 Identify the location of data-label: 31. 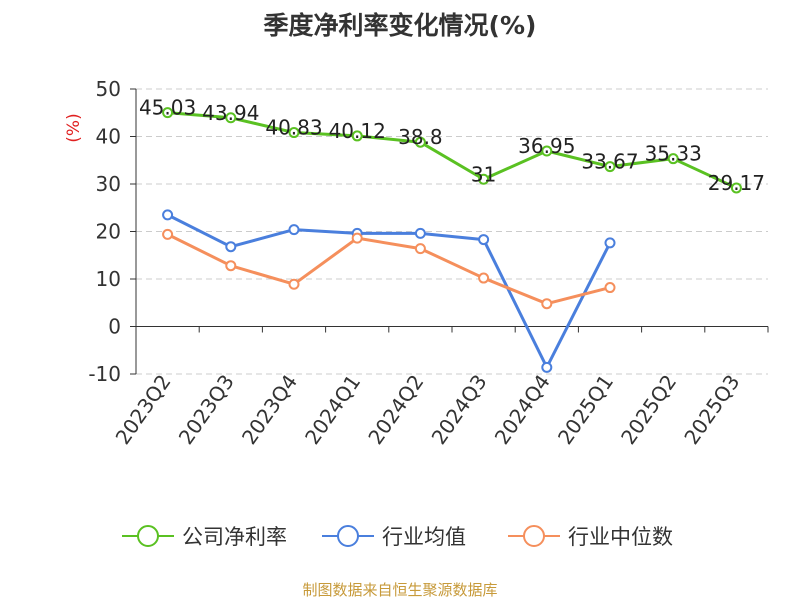
(483, 174).